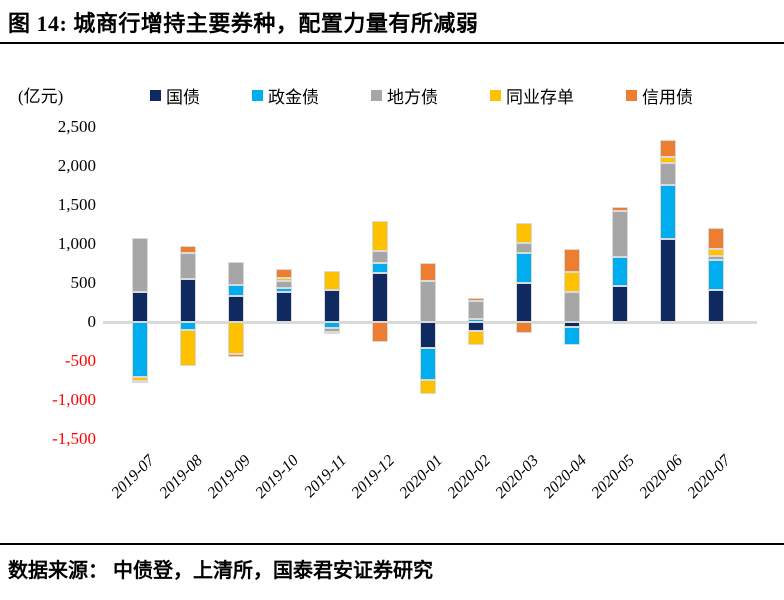 The width and height of the screenshot is (784, 600). What do you see at coordinates (572, 307) in the screenshot?
I see `bar-segment-2020-04-s2` at bounding box center [572, 307].